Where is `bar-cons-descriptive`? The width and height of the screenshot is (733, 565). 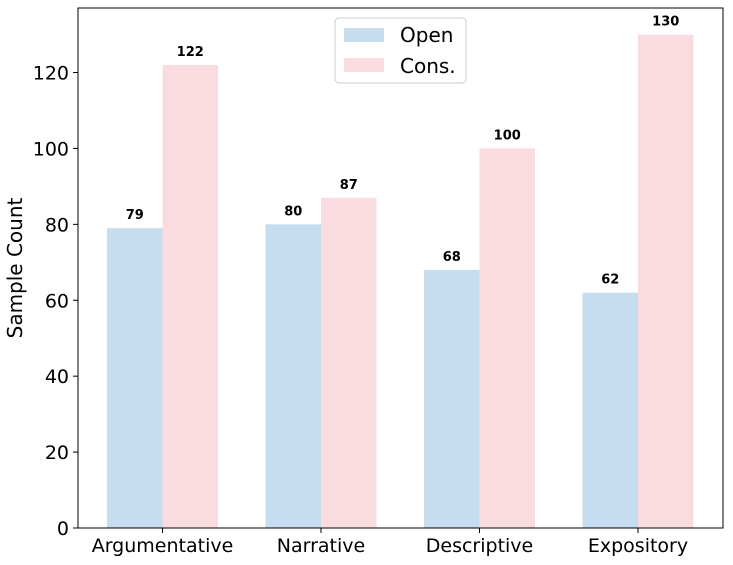
bar-cons-descriptive is located at coordinates (507, 338).